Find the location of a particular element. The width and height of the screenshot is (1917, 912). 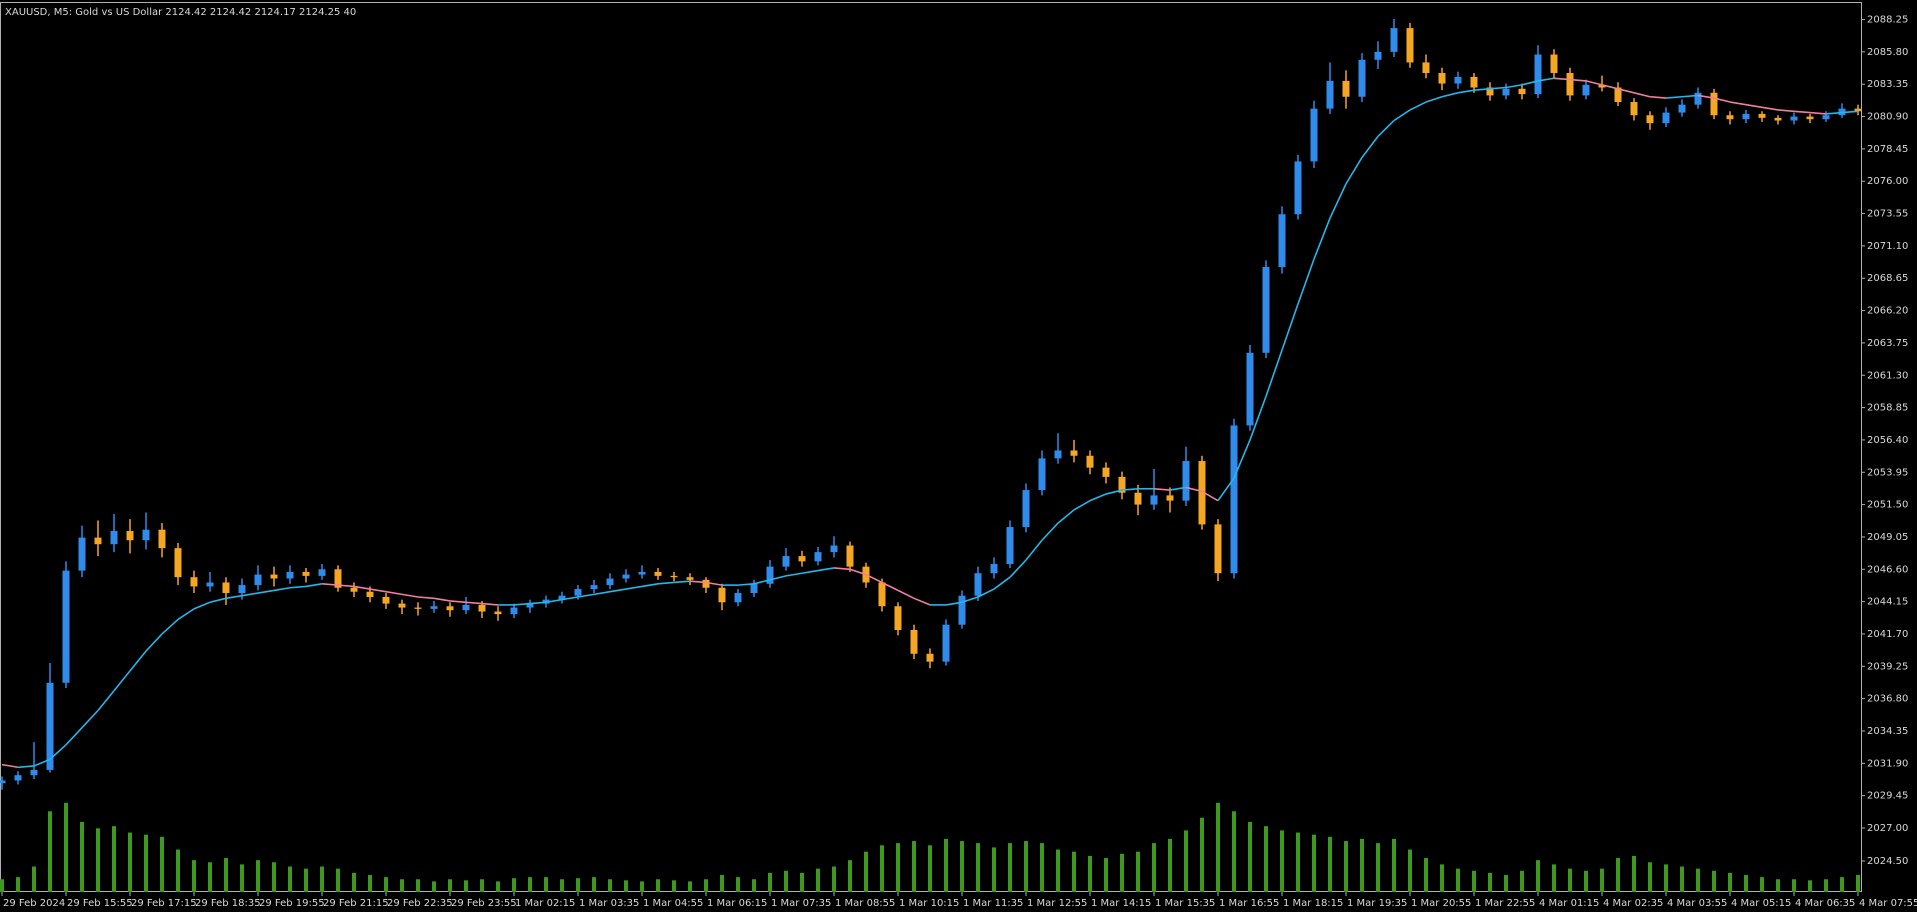

y-tick-label: 2073.55 is located at coordinates (1887, 214).